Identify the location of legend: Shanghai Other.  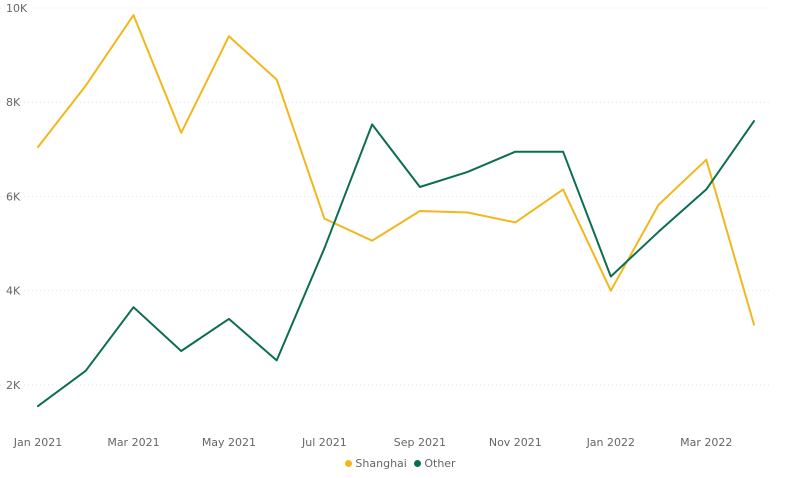
(400, 463).